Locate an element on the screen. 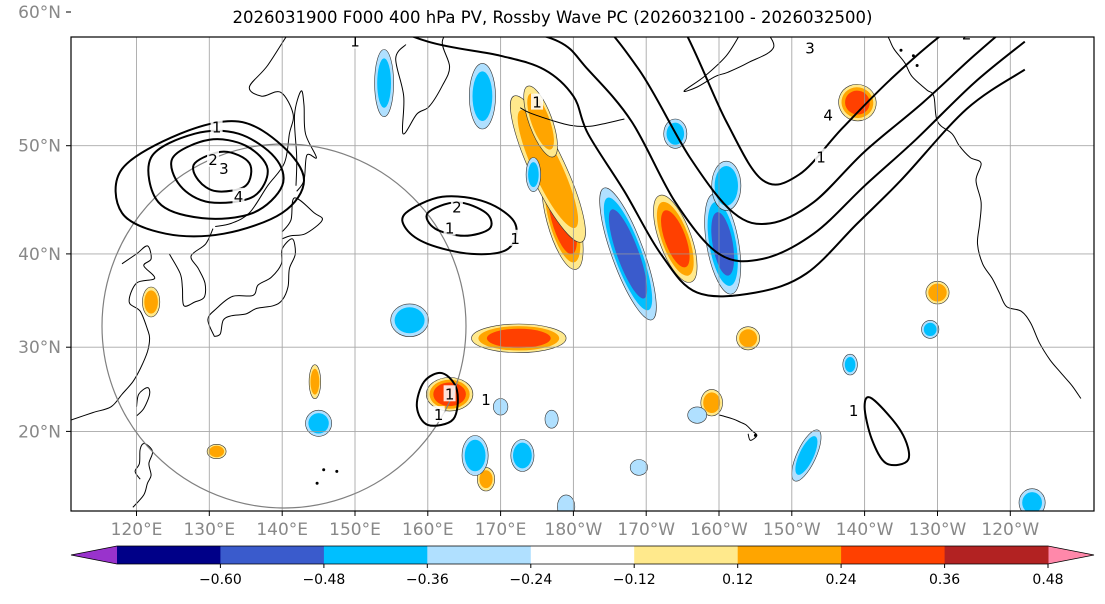  contour-label: 4 is located at coordinates (828, 115).